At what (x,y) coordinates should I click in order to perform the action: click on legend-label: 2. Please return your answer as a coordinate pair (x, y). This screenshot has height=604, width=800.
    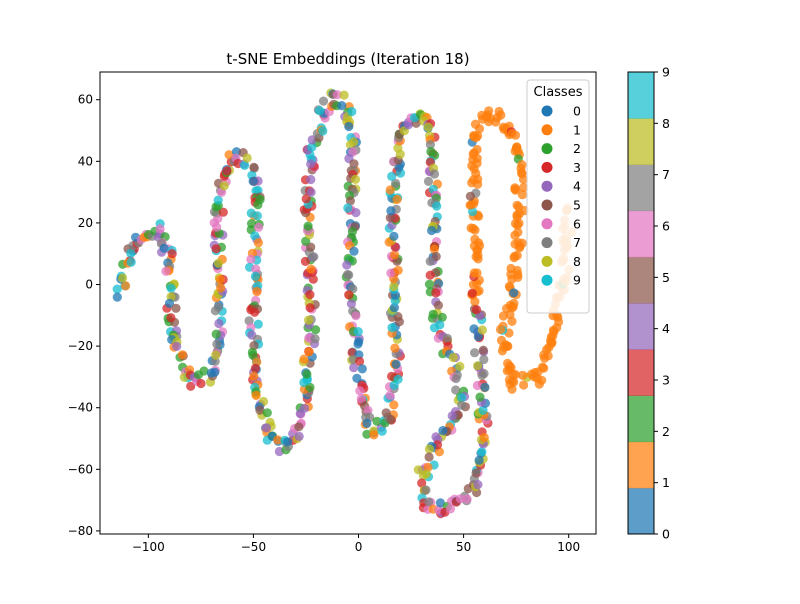
    Looking at the image, I should click on (577, 148).